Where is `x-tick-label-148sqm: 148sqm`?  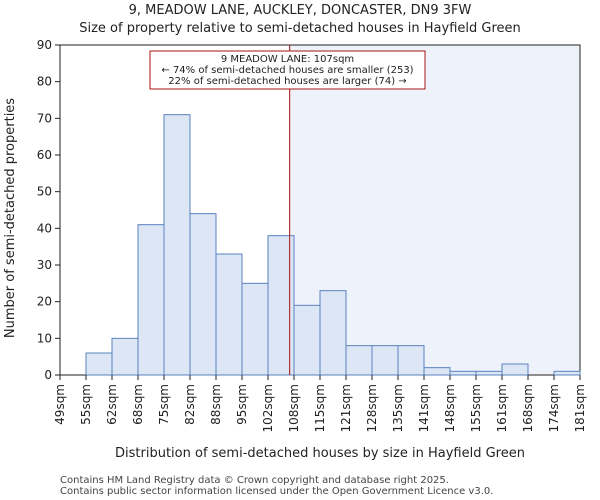
x-tick-label-148sqm: 148sqm is located at coordinates (450, 408).